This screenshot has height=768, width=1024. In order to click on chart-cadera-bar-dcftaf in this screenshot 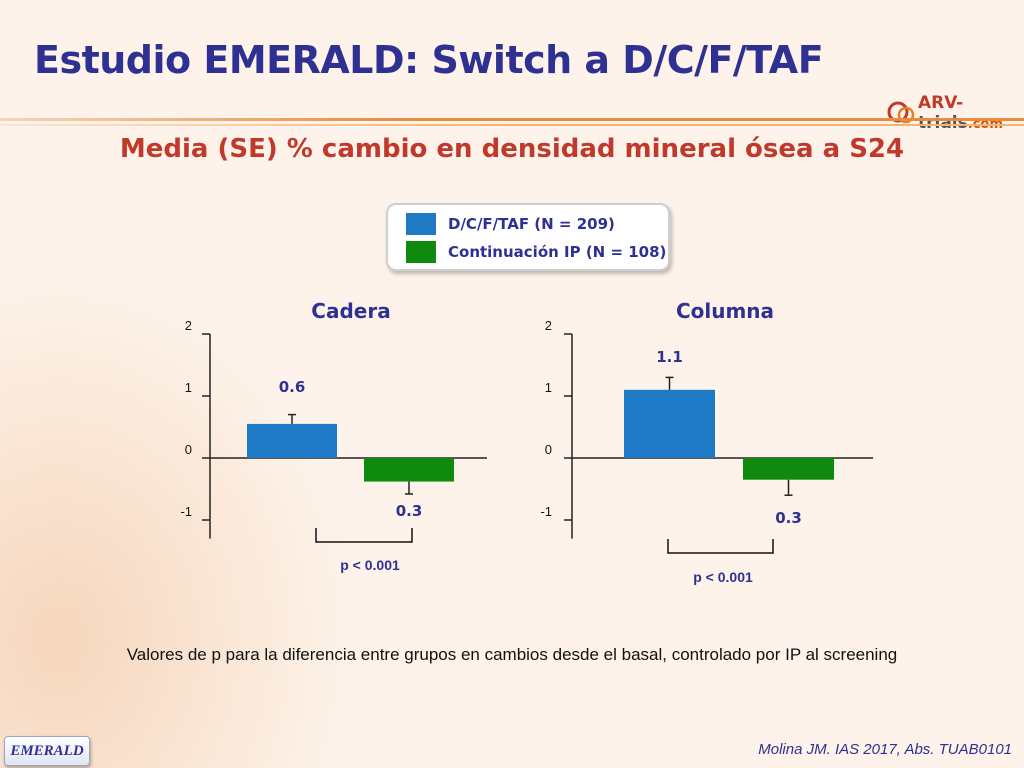, I will do `click(292, 440)`.